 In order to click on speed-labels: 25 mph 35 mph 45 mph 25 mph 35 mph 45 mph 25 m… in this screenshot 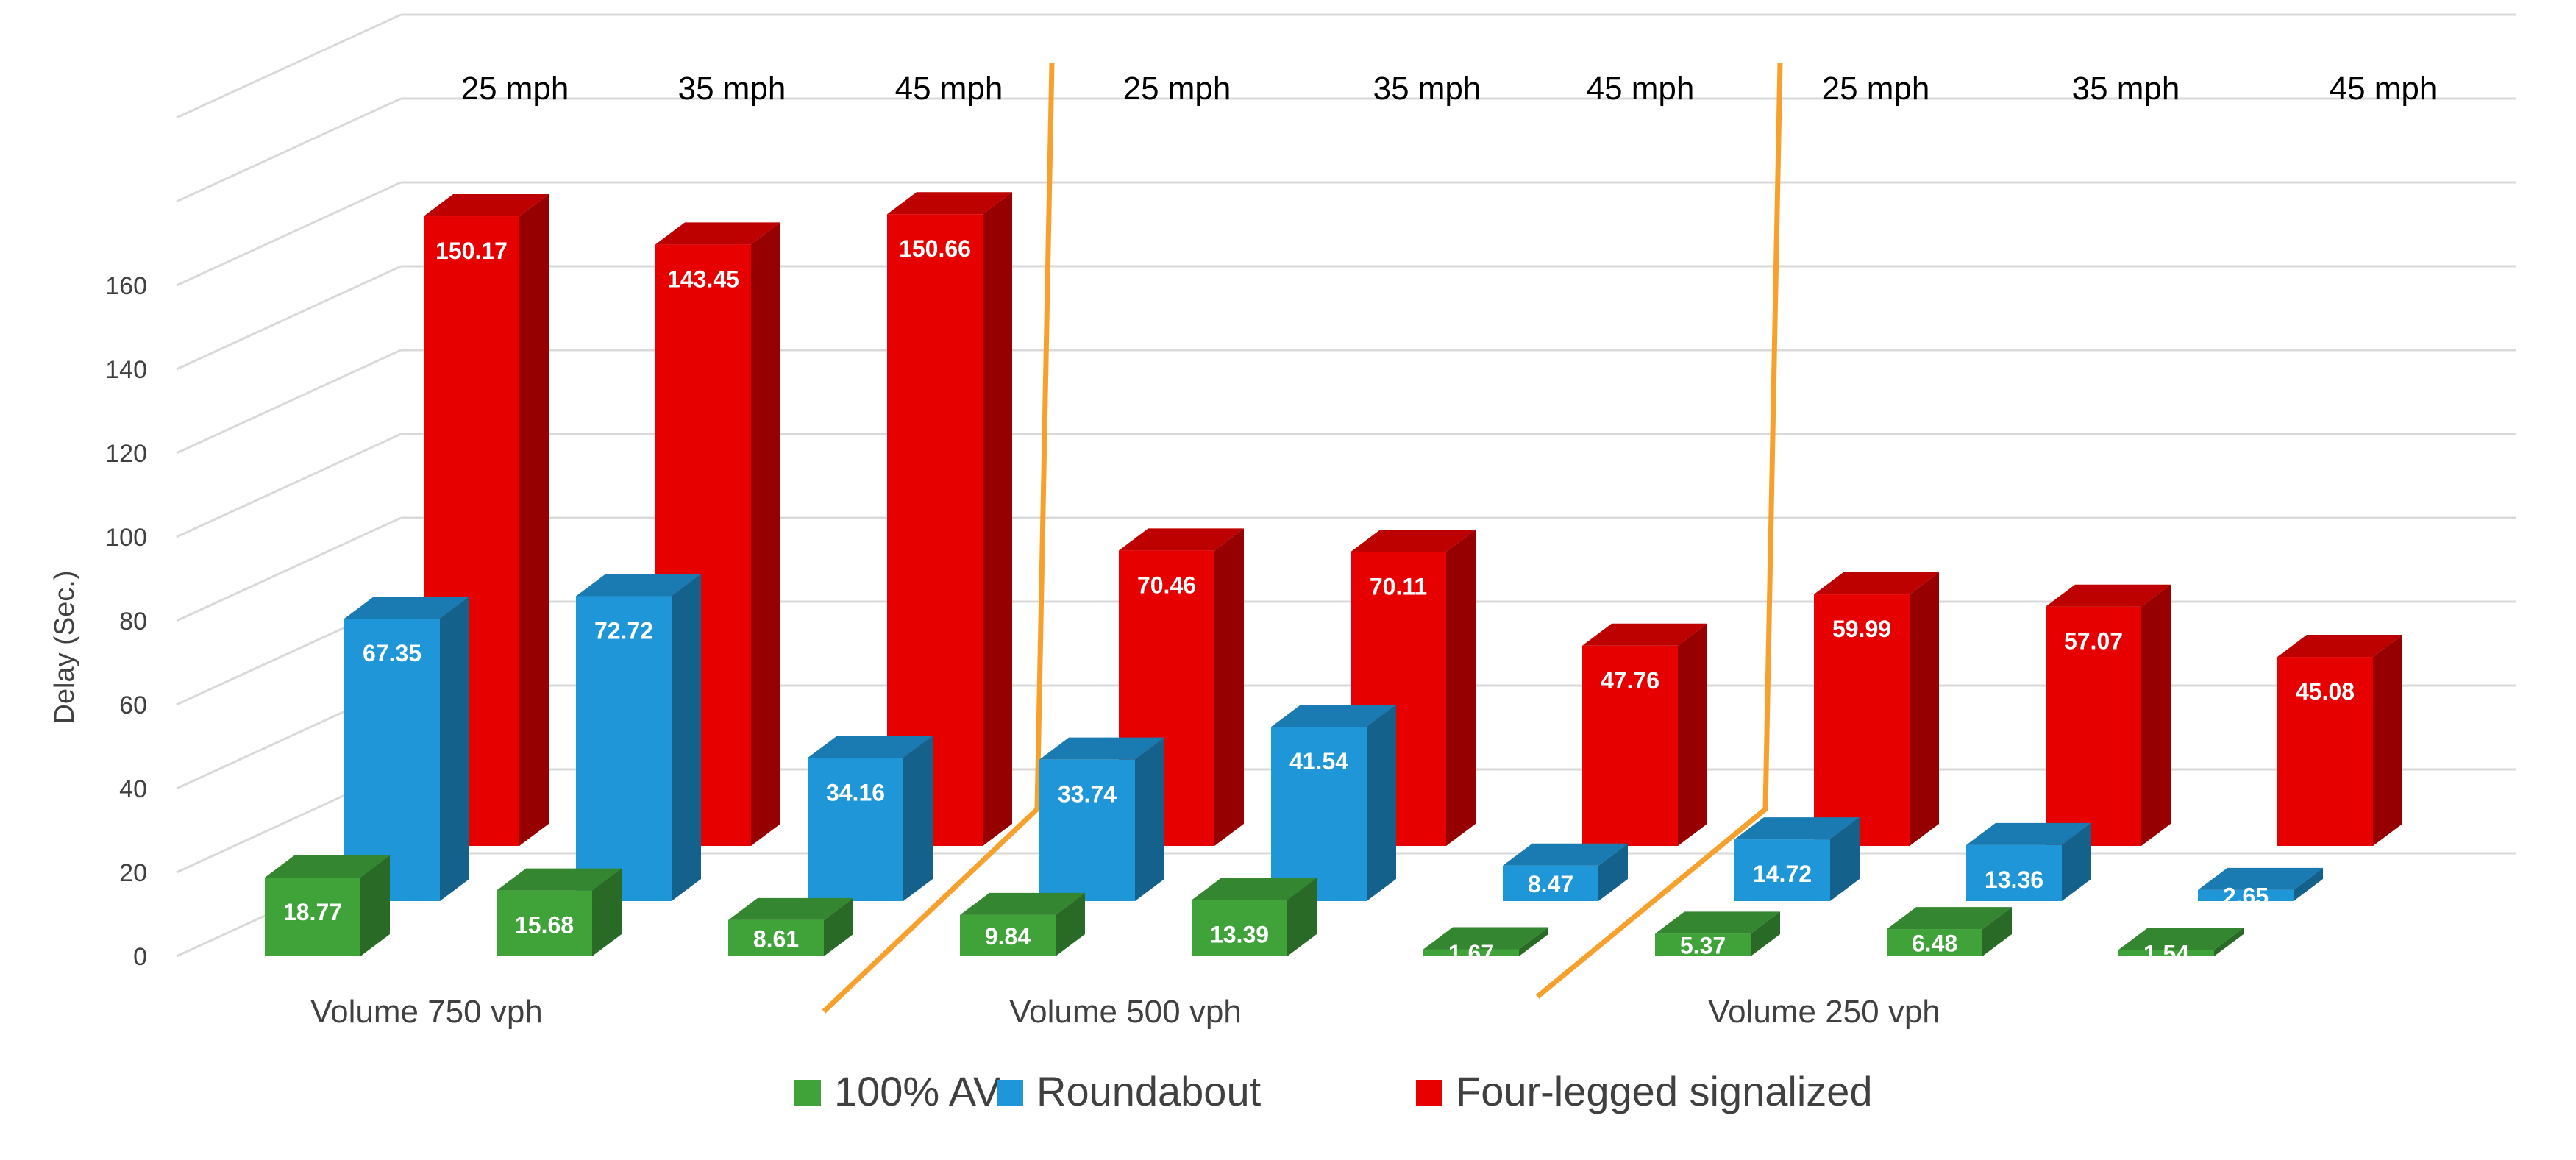, I will do `click(1449, 89)`.